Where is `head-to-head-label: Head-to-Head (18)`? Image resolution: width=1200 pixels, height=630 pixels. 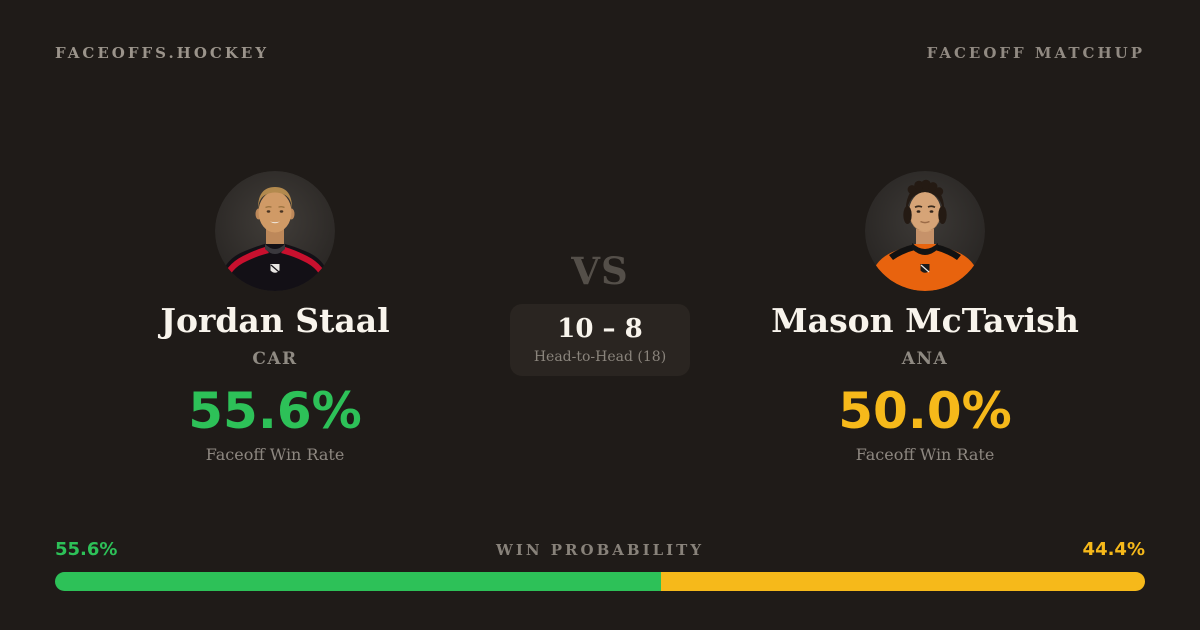 head-to-head-label: Head-to-Head (18) is located at coordinates (600, 357).